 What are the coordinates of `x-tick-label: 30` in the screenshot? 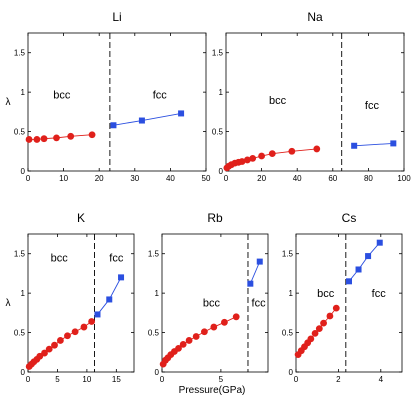 It's located at (134, 178).